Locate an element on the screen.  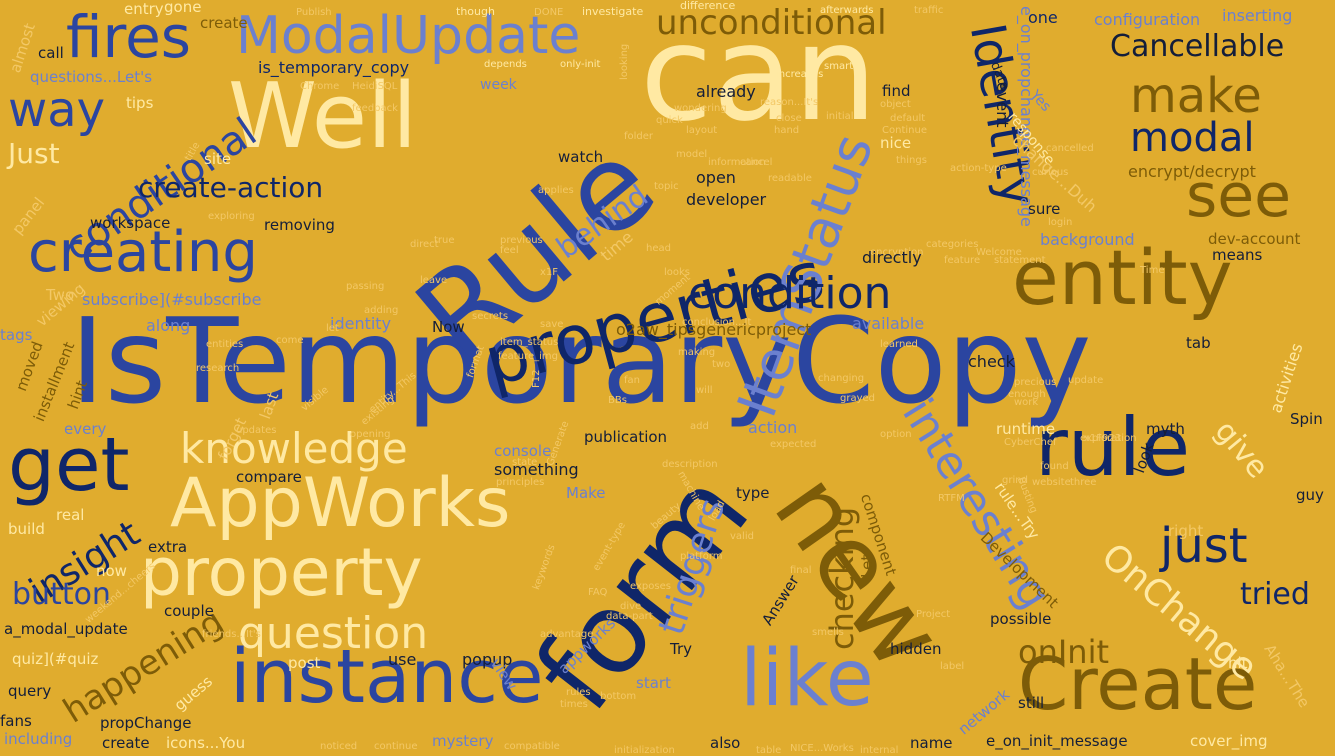
word: just is located at coordinates (1204, 546).